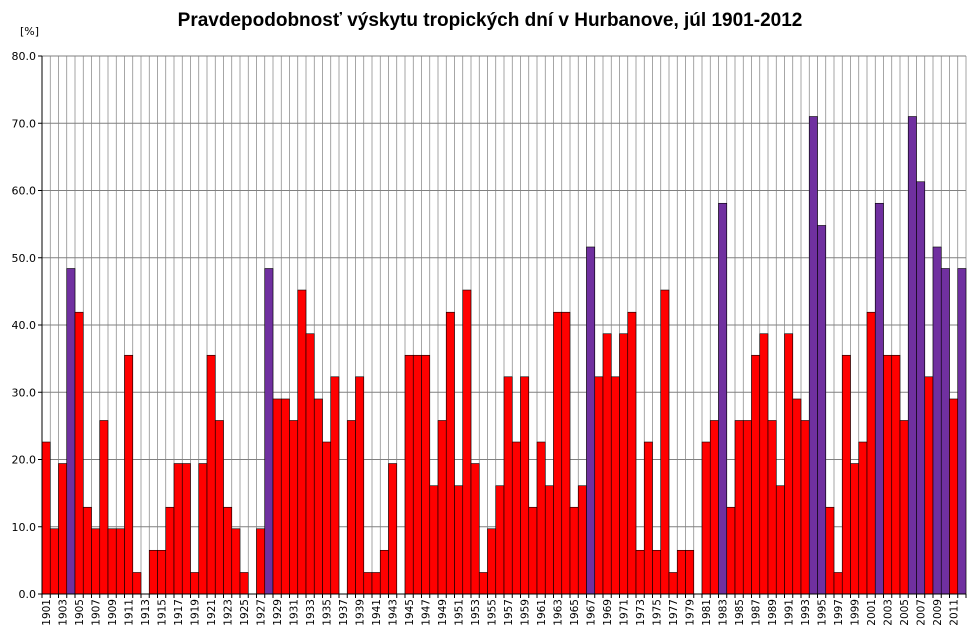 This screenshot has width=980, height=639. I want to click on x-tick-label: 1929, so click(278, 612).